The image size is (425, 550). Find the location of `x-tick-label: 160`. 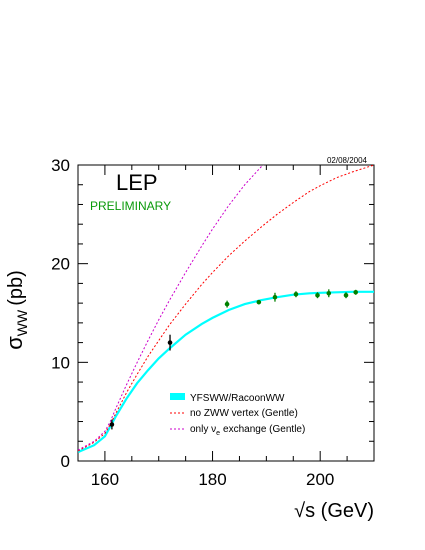

x-tick-label: 160 is located at coordinates (105, 479).